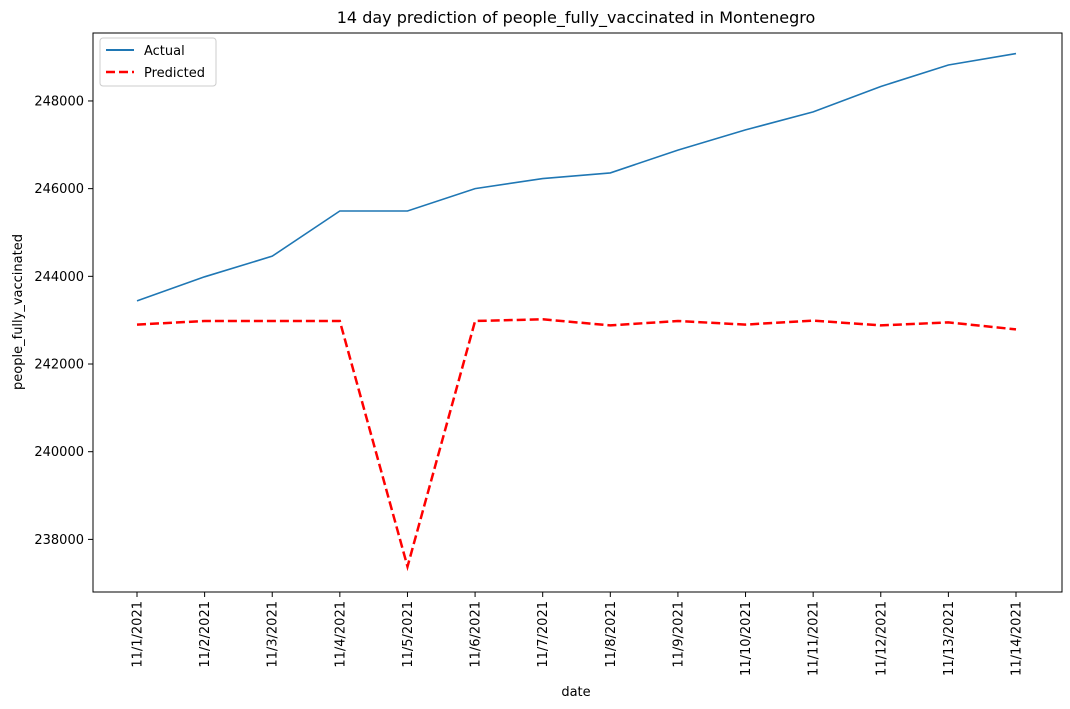 Image resolution: width=1070 pixels, height=709 pixels. What do you see at coordinates (59, 540) in the screenshot?
I see `y-tick-label: 238000` at bounding box center [59, 540].